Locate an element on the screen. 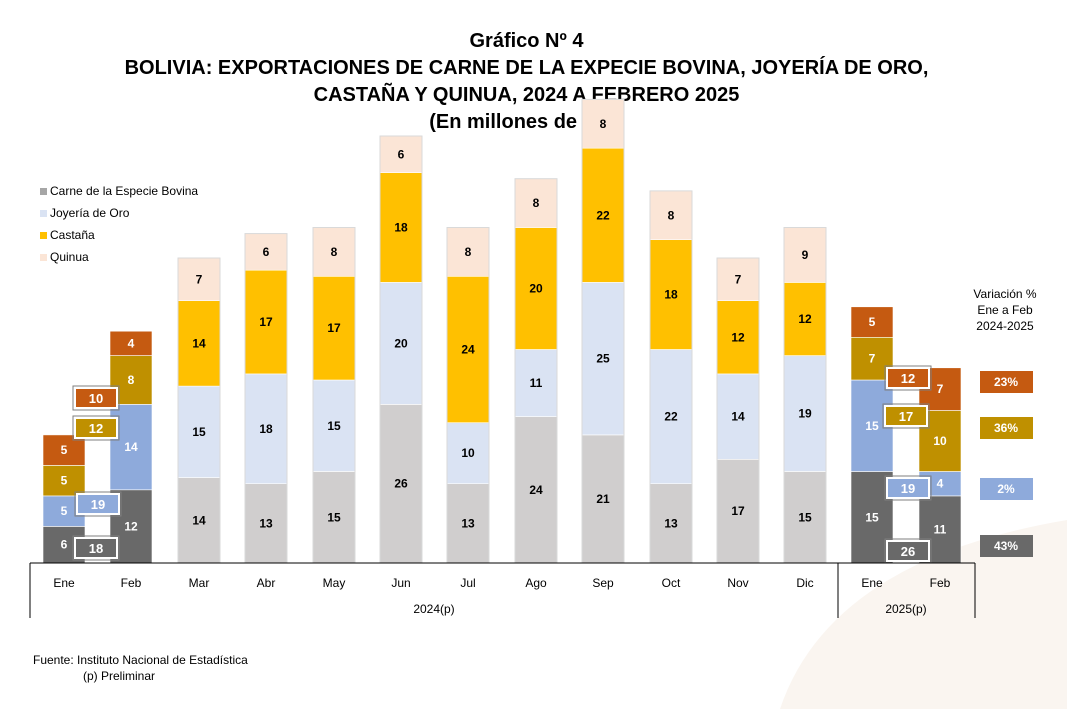 This screenshot has width=1067, height=709. variation-box-carne-de-la-especie-bovina is located at coordinates (1006, 546).